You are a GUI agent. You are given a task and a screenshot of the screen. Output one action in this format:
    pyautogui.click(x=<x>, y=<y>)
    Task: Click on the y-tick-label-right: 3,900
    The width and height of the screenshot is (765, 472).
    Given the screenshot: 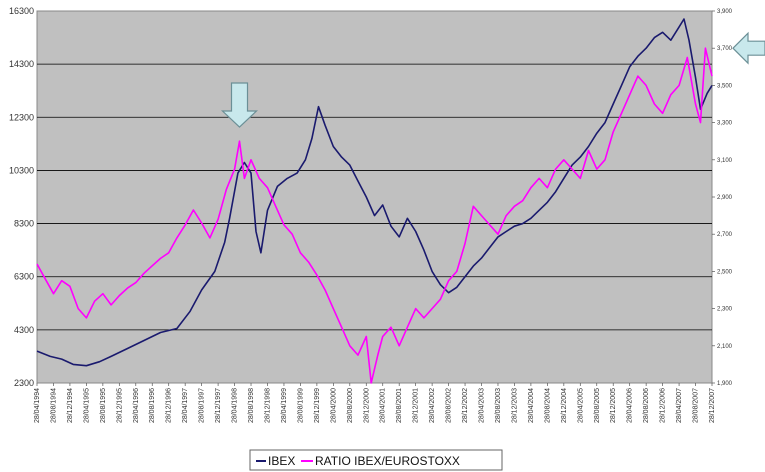 What is the action you would take?
    pyautogui.click(x=725, y=12)
    